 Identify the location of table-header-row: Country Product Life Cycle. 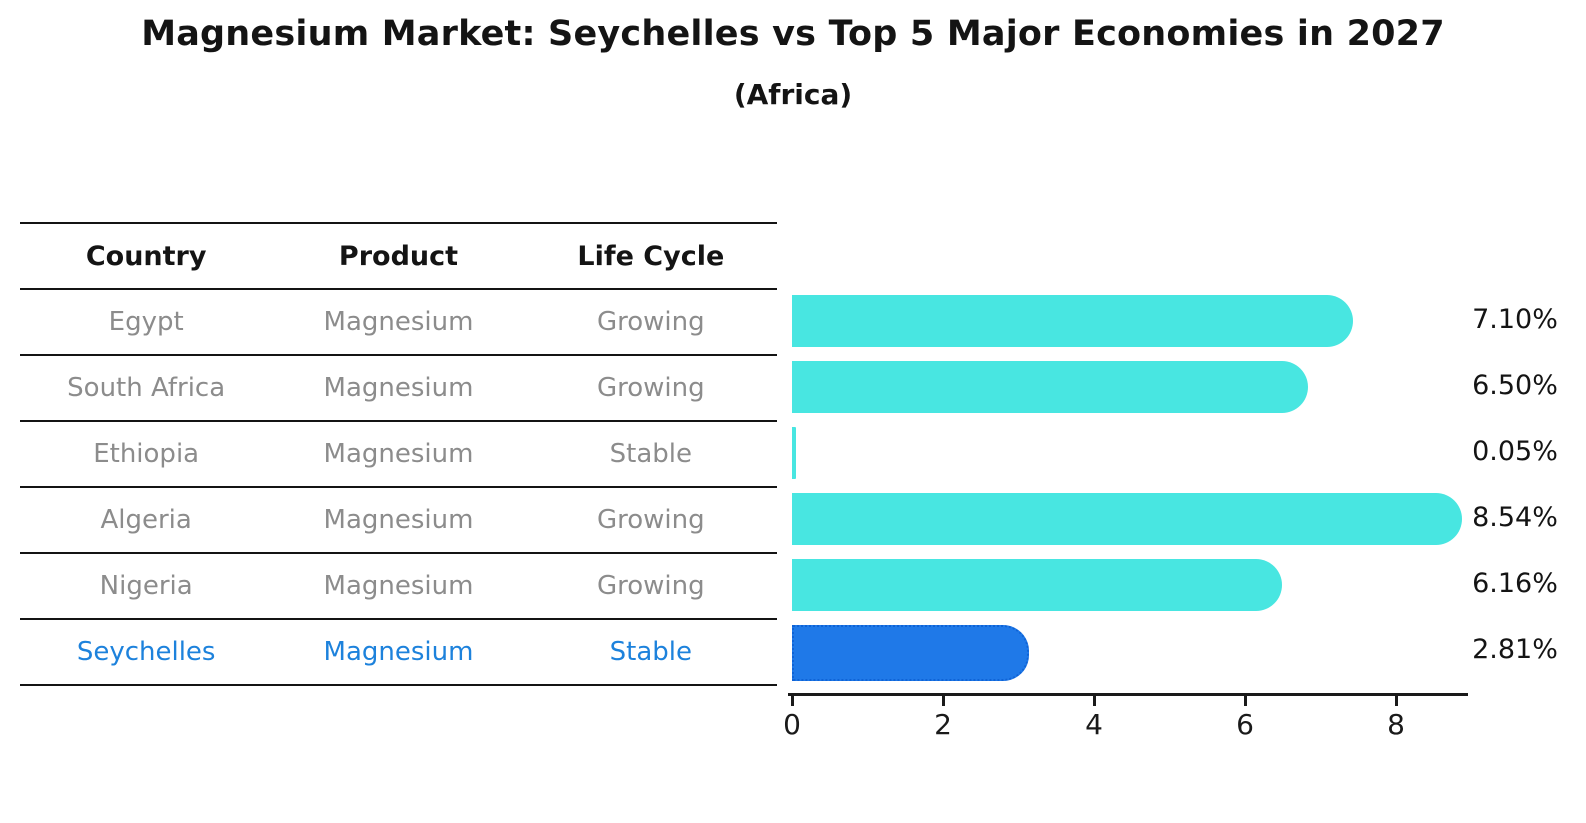
(398, 256).